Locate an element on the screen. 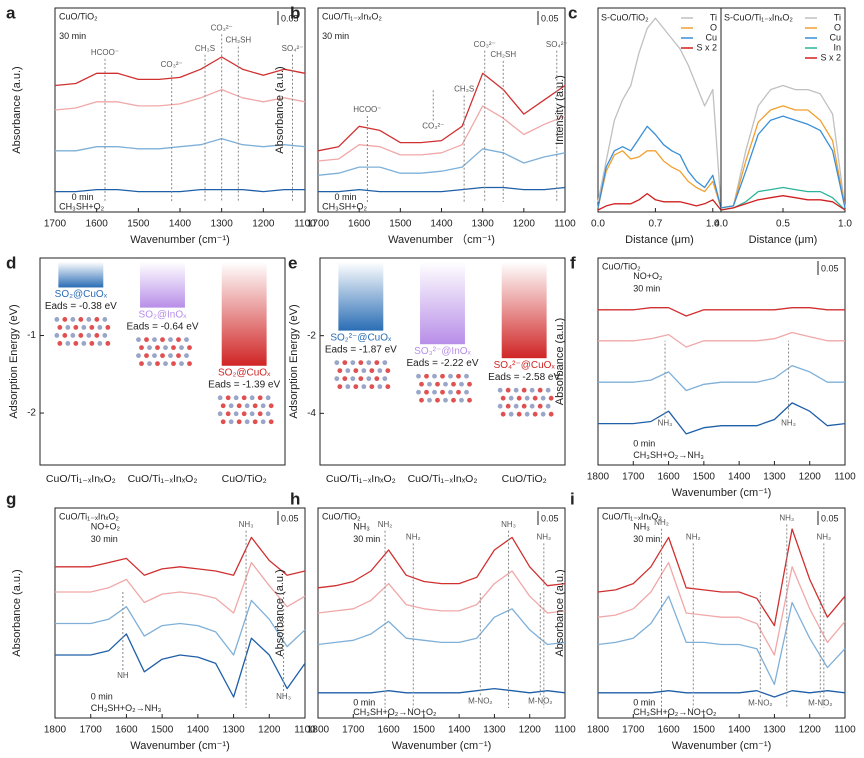  peak-label: M-NO₂ is located at coordinates (540, 700).